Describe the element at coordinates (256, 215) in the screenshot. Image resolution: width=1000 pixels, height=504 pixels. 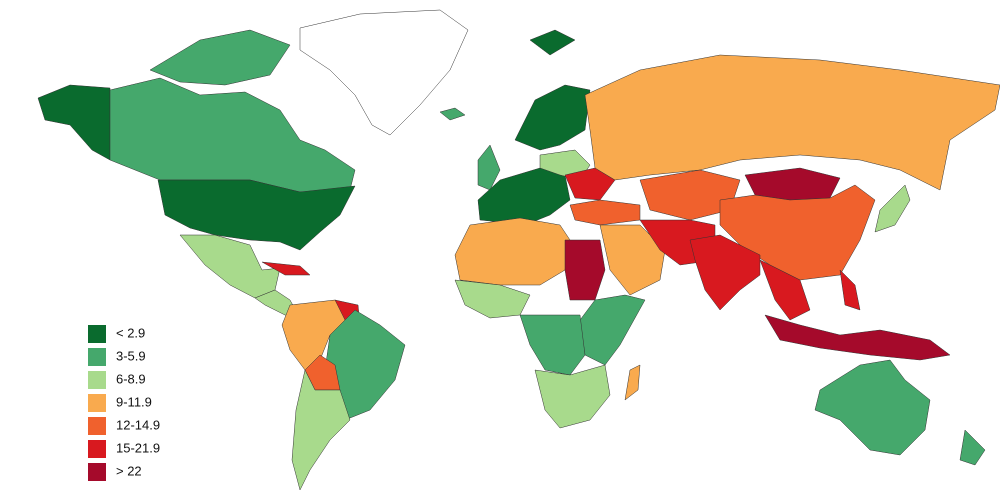
I see `usa` at that location.